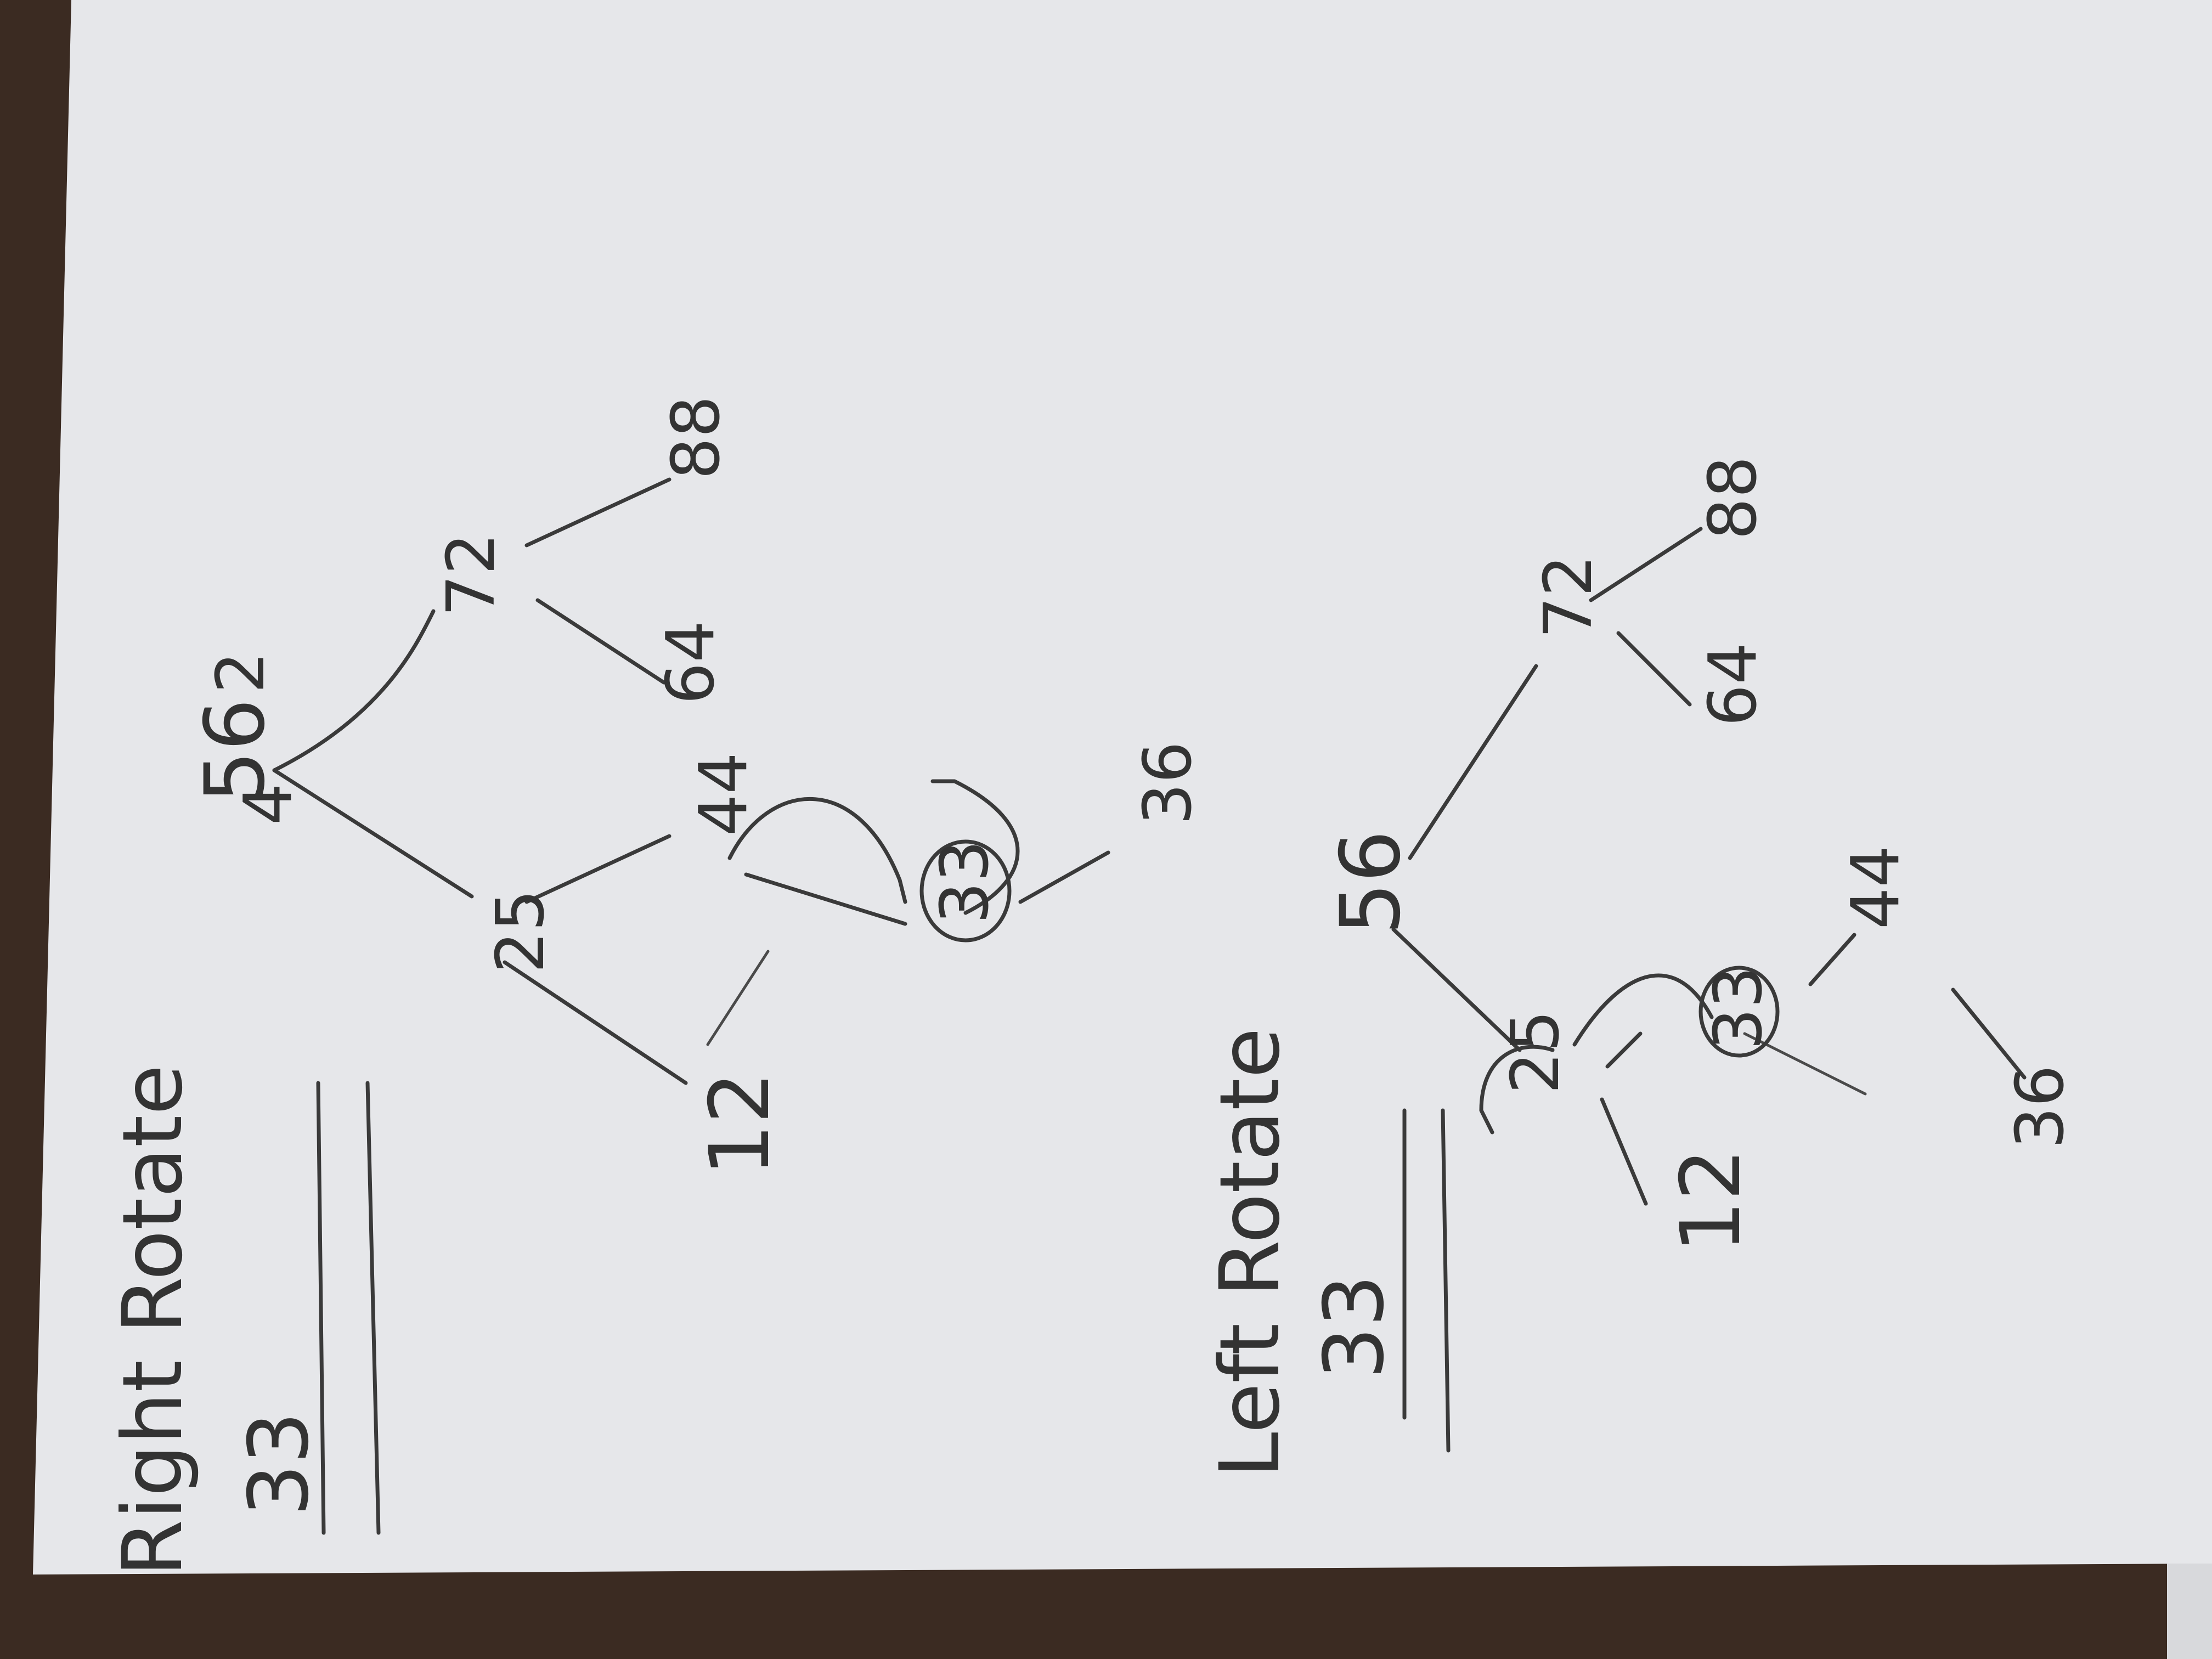 The height and width of the screenshot is (1659, 2212). Describe the element at coordinates (1250, 1253) in the screenshot. I see `left-rotate-title: Left Rotate` at that location.